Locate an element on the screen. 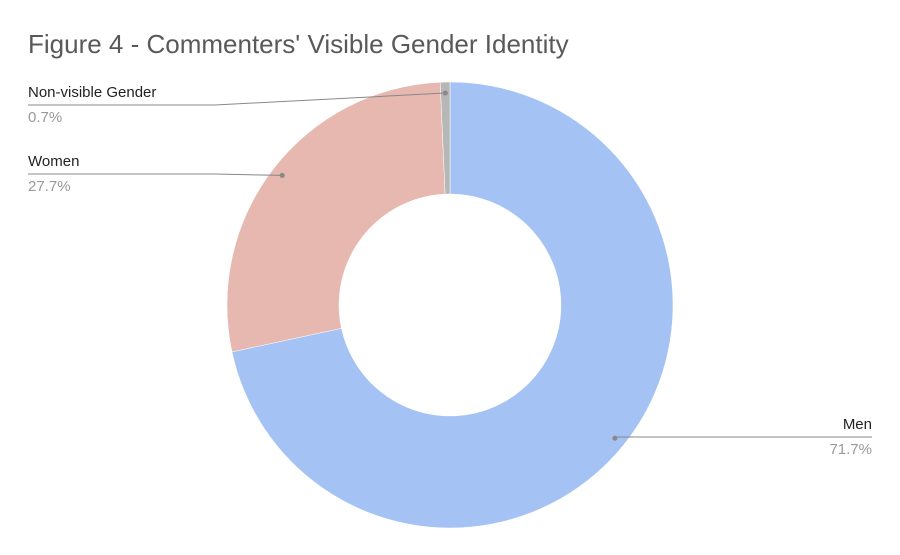 This screenshot has width=900, height=555. slice-value-label: 27.7% is located at coordinates (49, 186).